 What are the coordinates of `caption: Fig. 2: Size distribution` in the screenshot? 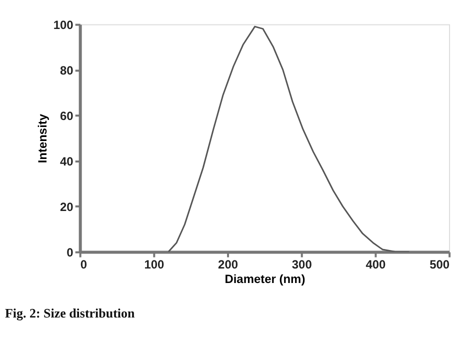 It's located at (70, 313).